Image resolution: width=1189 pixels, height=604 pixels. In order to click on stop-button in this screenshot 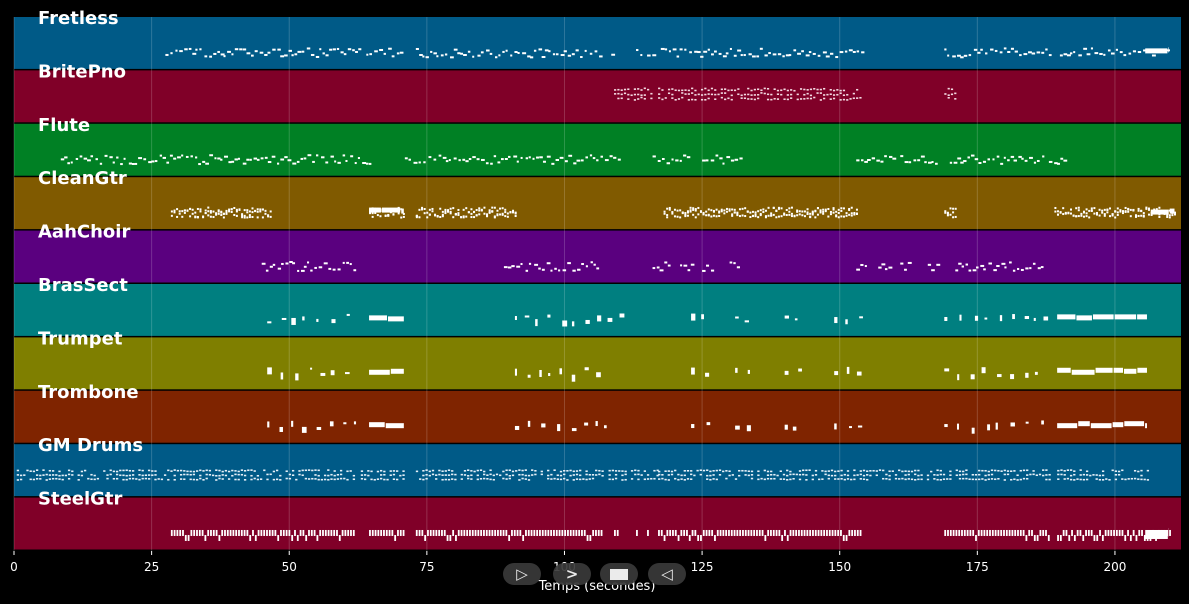, I will do `click(619, 574)`.